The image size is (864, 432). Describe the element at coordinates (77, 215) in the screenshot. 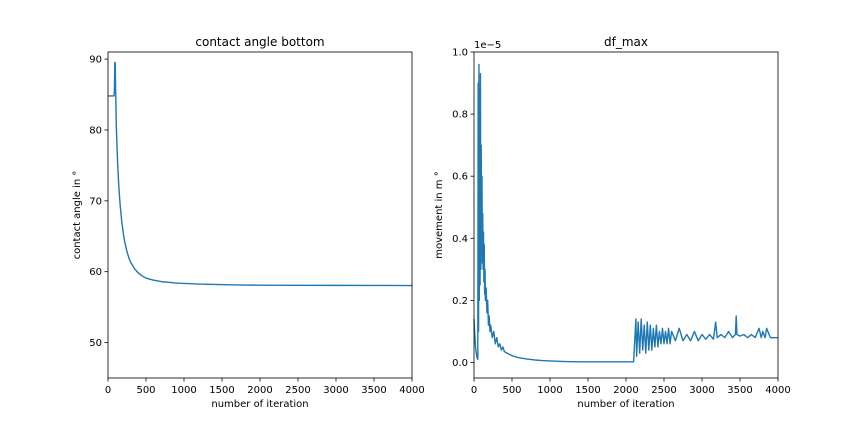

I see `y-axis-label: contact angle in °` at that location.